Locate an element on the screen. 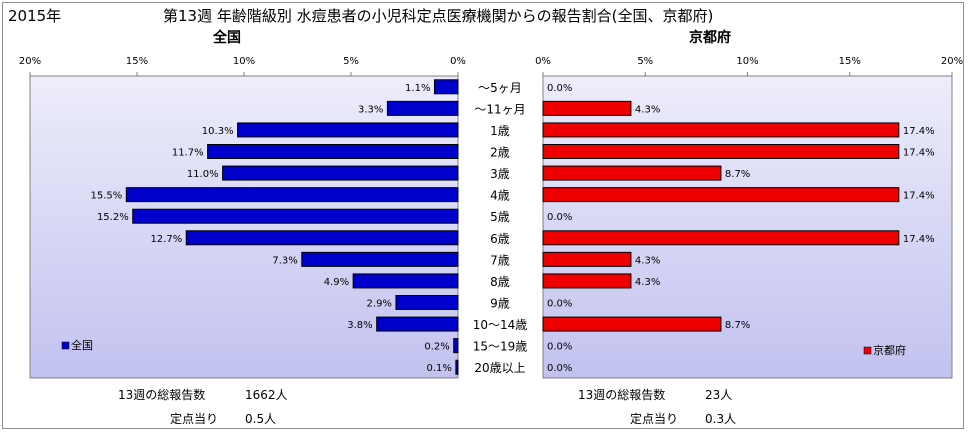  national-legend-label: 全国 is located at coordinates (82, 345).